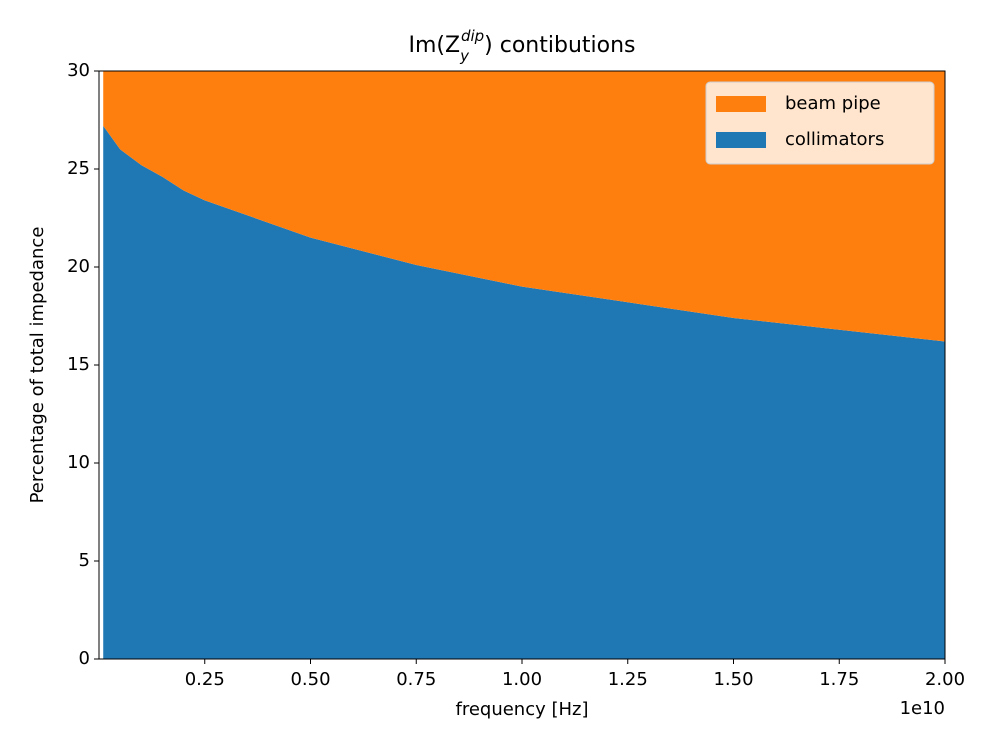 The height and width of the screenshot is (754, 1000). I want to click on y-tick-label: 25, so click(78, 168).